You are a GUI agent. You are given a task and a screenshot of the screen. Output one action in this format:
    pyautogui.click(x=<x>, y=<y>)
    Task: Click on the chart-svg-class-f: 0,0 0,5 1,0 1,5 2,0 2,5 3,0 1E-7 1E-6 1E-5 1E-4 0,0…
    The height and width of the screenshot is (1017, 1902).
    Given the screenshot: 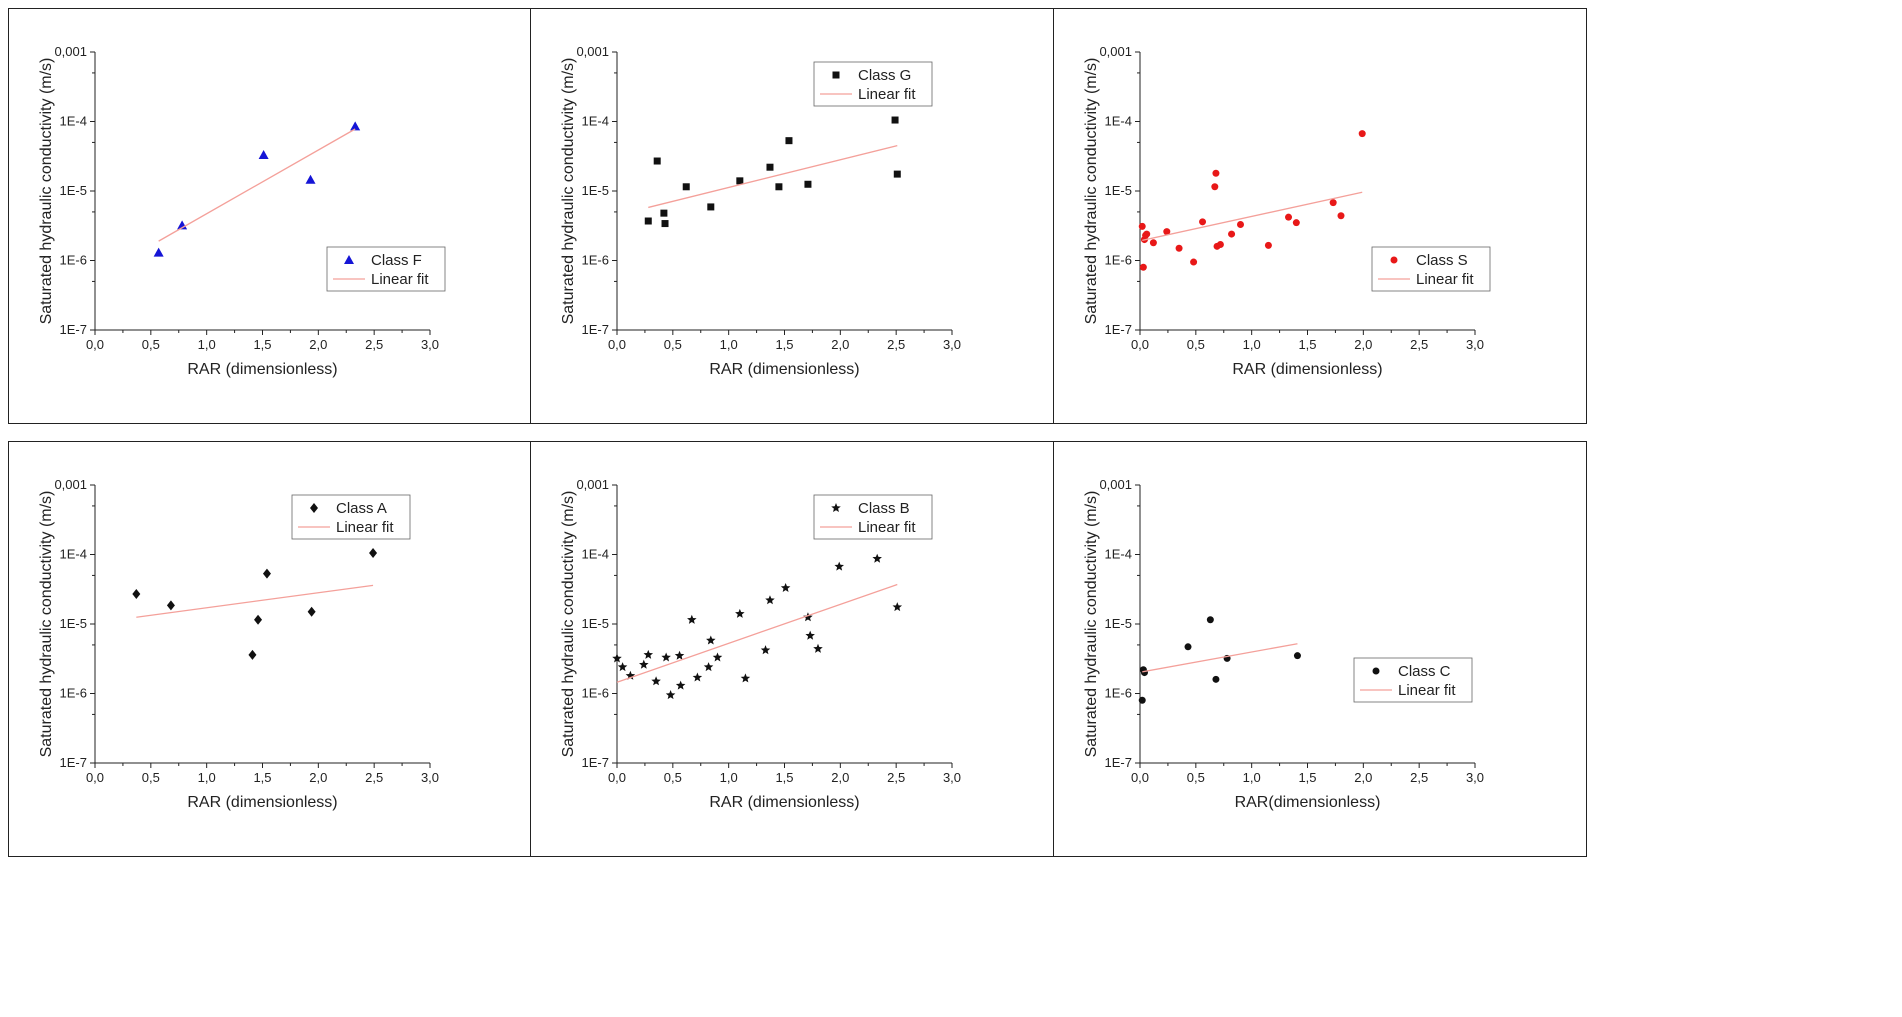 What is the action you would take?
    pyautogui.click(x=242, y=211)
    